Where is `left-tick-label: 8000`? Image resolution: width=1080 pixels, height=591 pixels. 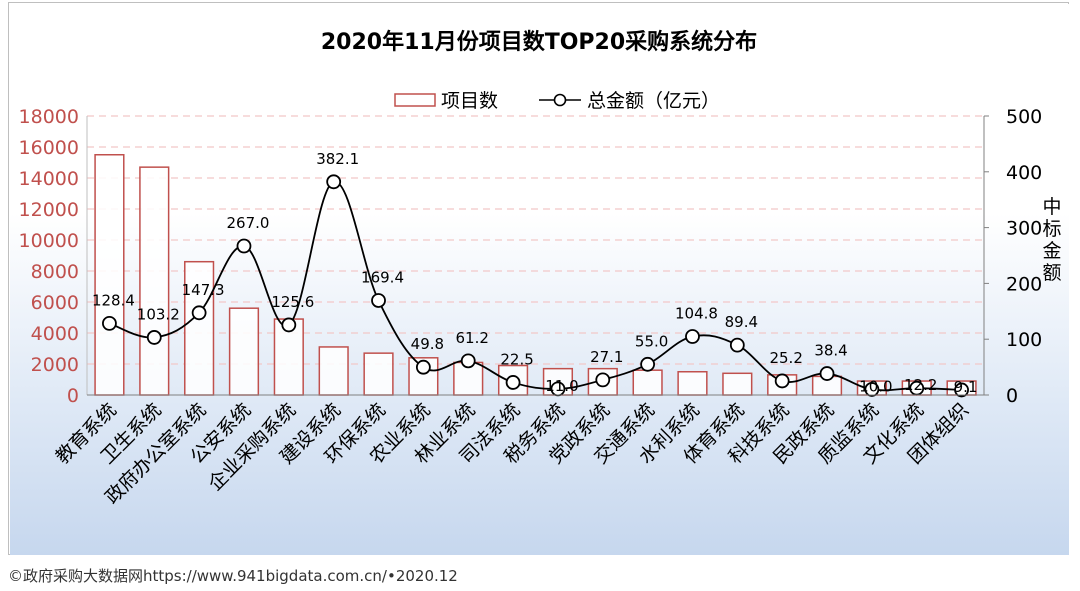 left-tick-label: 8000 is located at coordinates (55, 272).